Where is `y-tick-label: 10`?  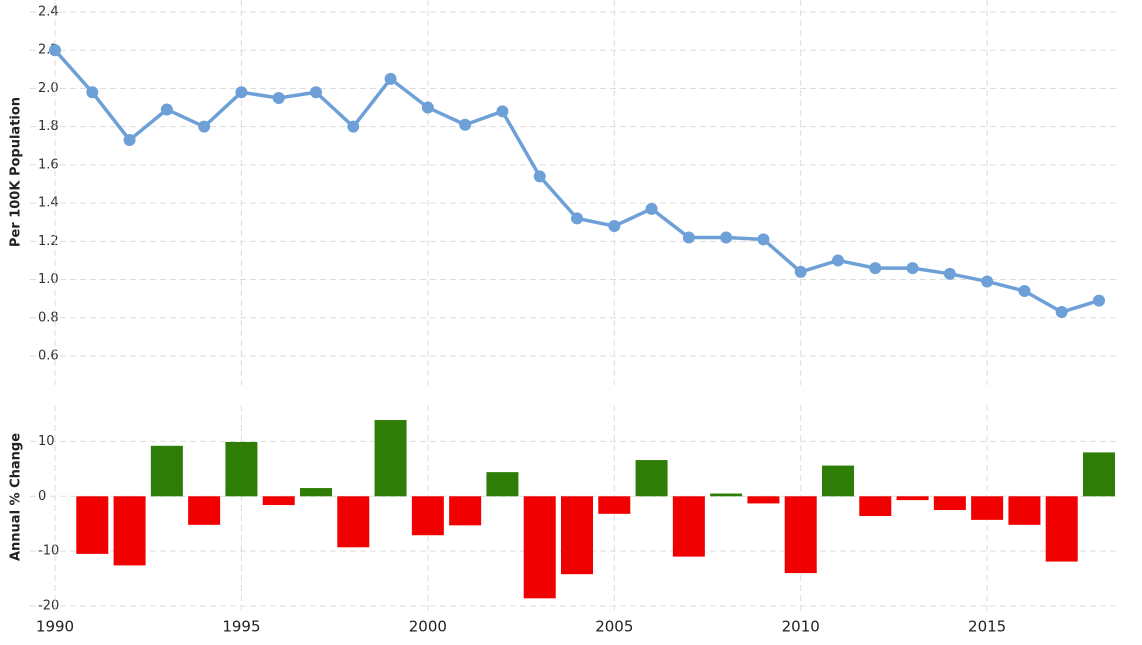
y-tick-label: 10 is located at coordinates (46, 441).